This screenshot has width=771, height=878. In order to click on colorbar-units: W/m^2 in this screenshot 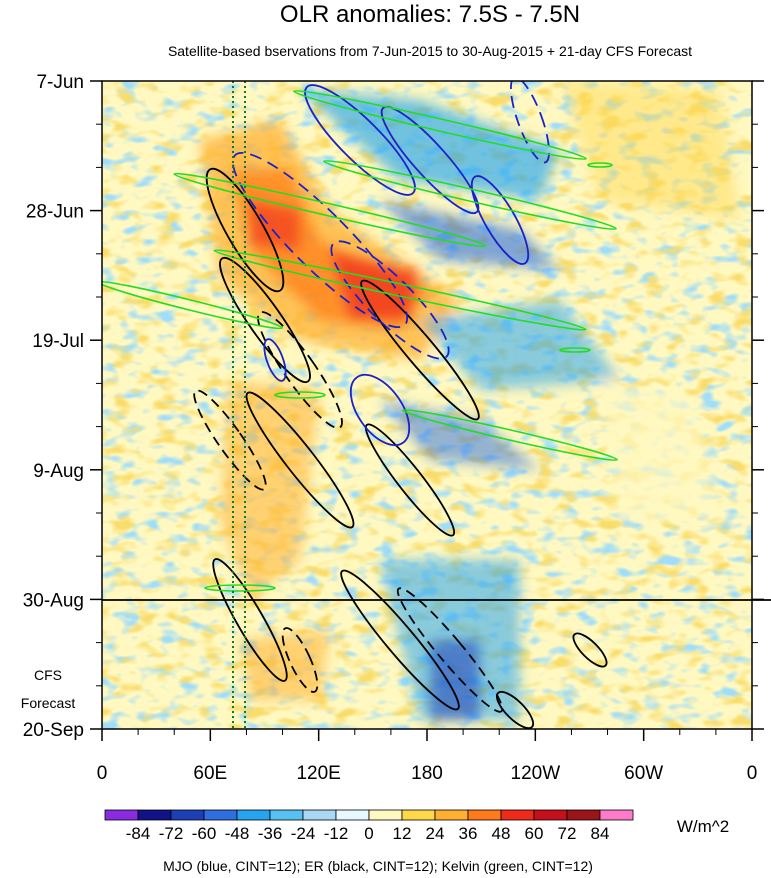, I will do `click(703, 826)`.